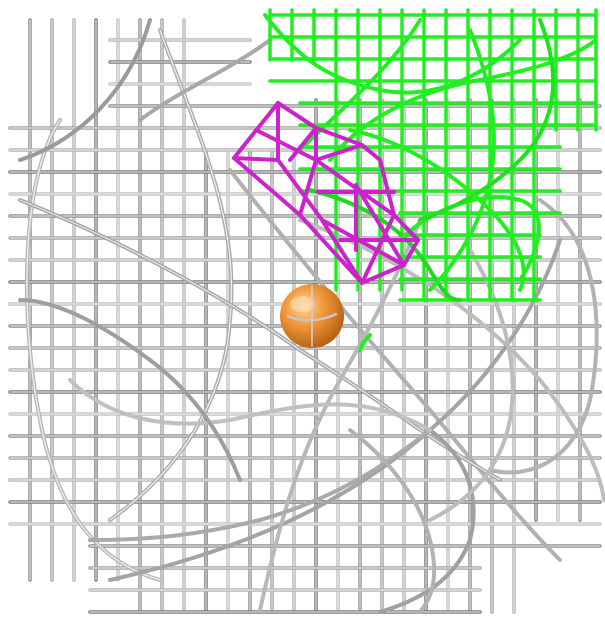 This screenshot has height=617, width=605. I want to click on magenta-density-mesh, so click(326, 193).